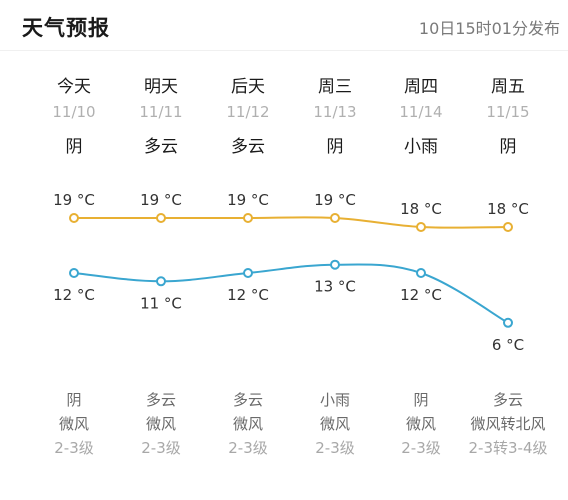  Describe the element at coordinates (508, 424) in the screenshot. I see `wind-direction: 微风转北风` at that location.